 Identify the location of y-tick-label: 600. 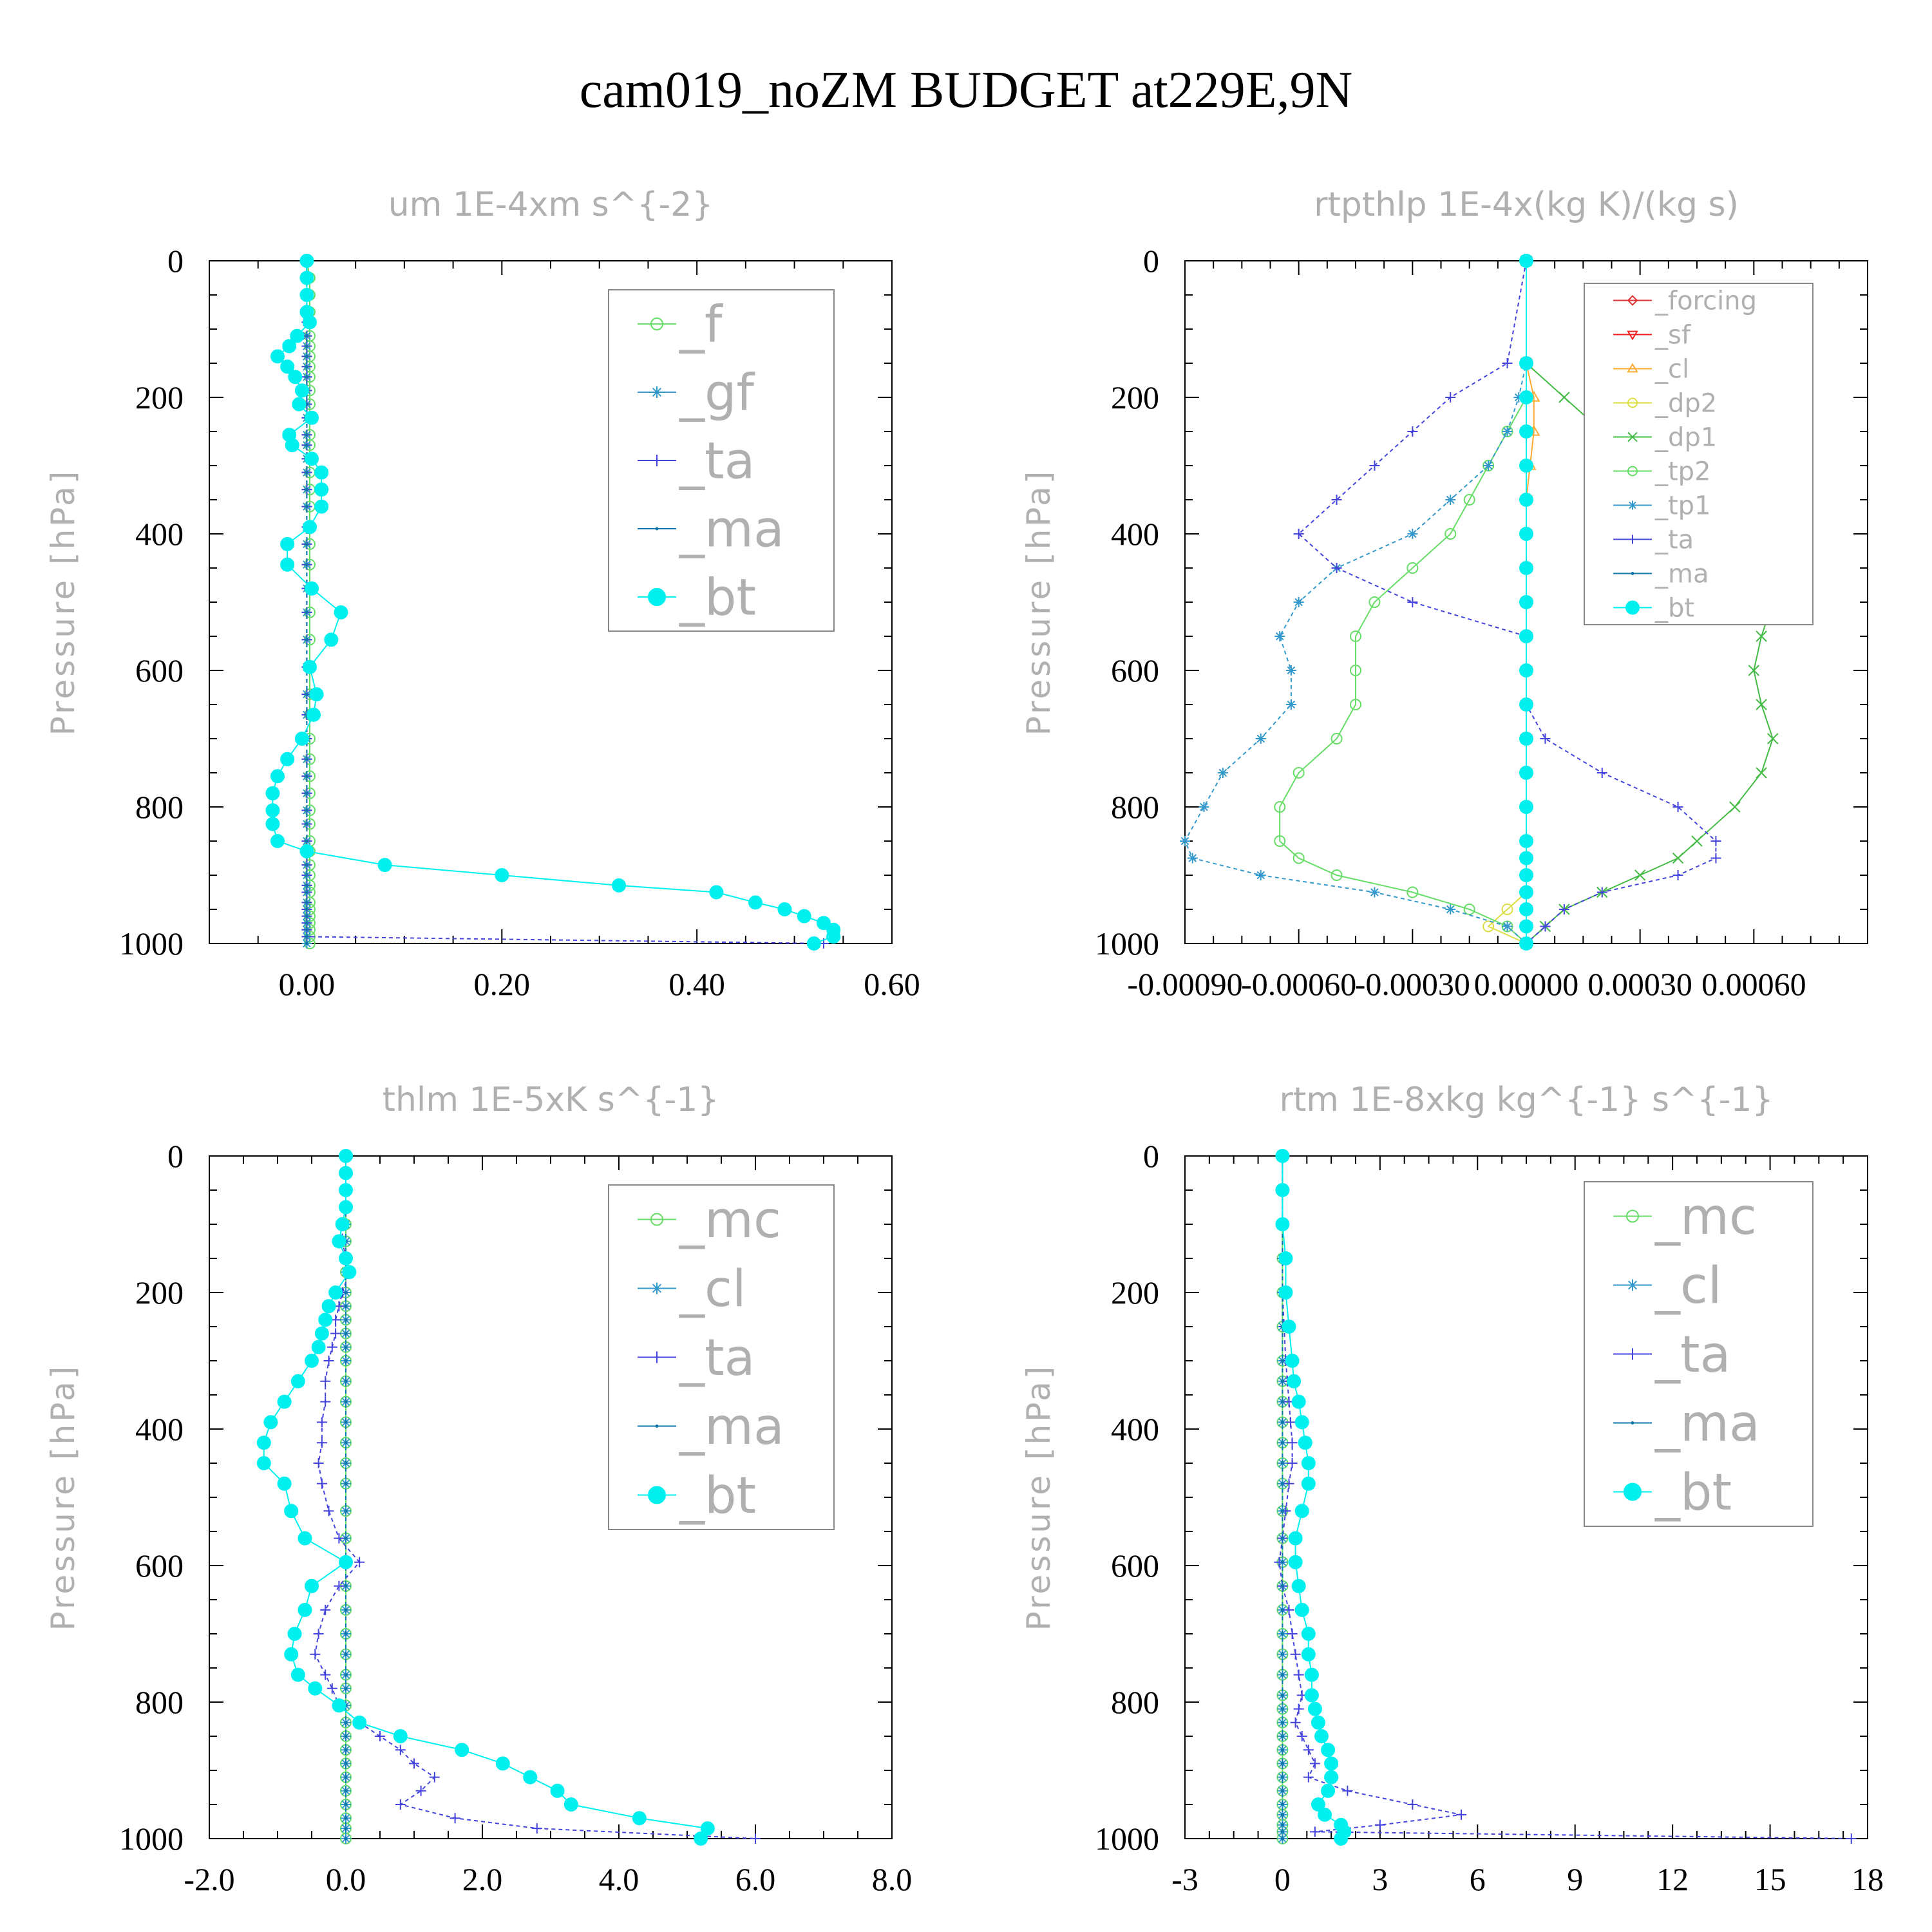
(159, 670).